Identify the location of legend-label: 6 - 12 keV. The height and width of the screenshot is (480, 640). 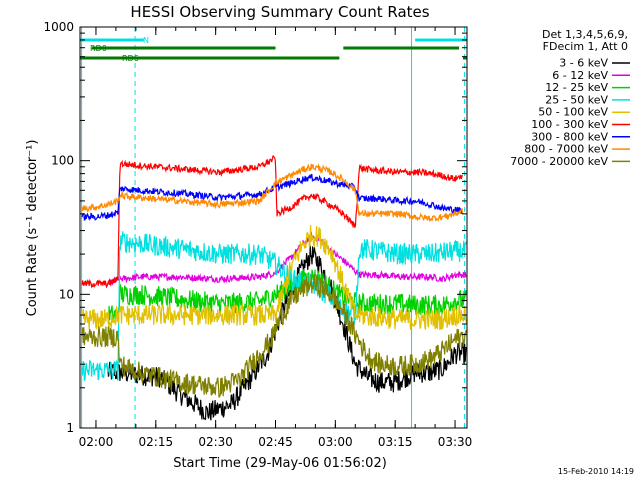
(580, 75).